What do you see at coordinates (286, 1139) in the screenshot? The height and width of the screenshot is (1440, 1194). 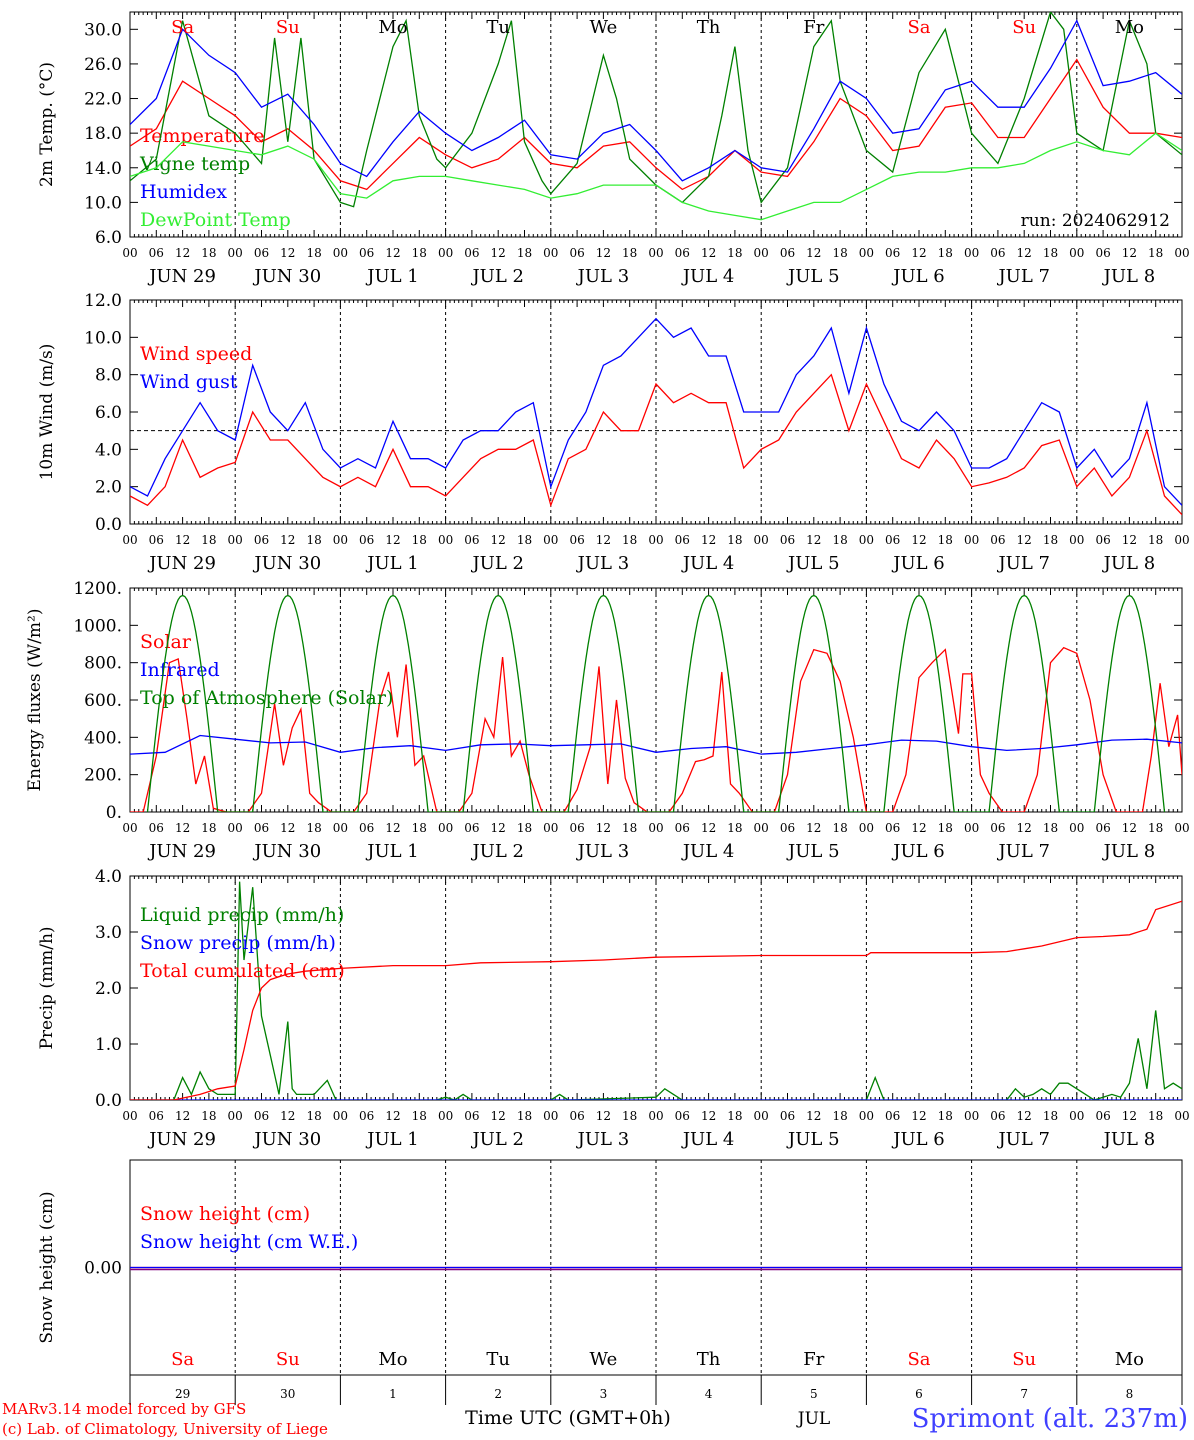 I see `date-label: JUN 30` at bounding box center [286, 1139].